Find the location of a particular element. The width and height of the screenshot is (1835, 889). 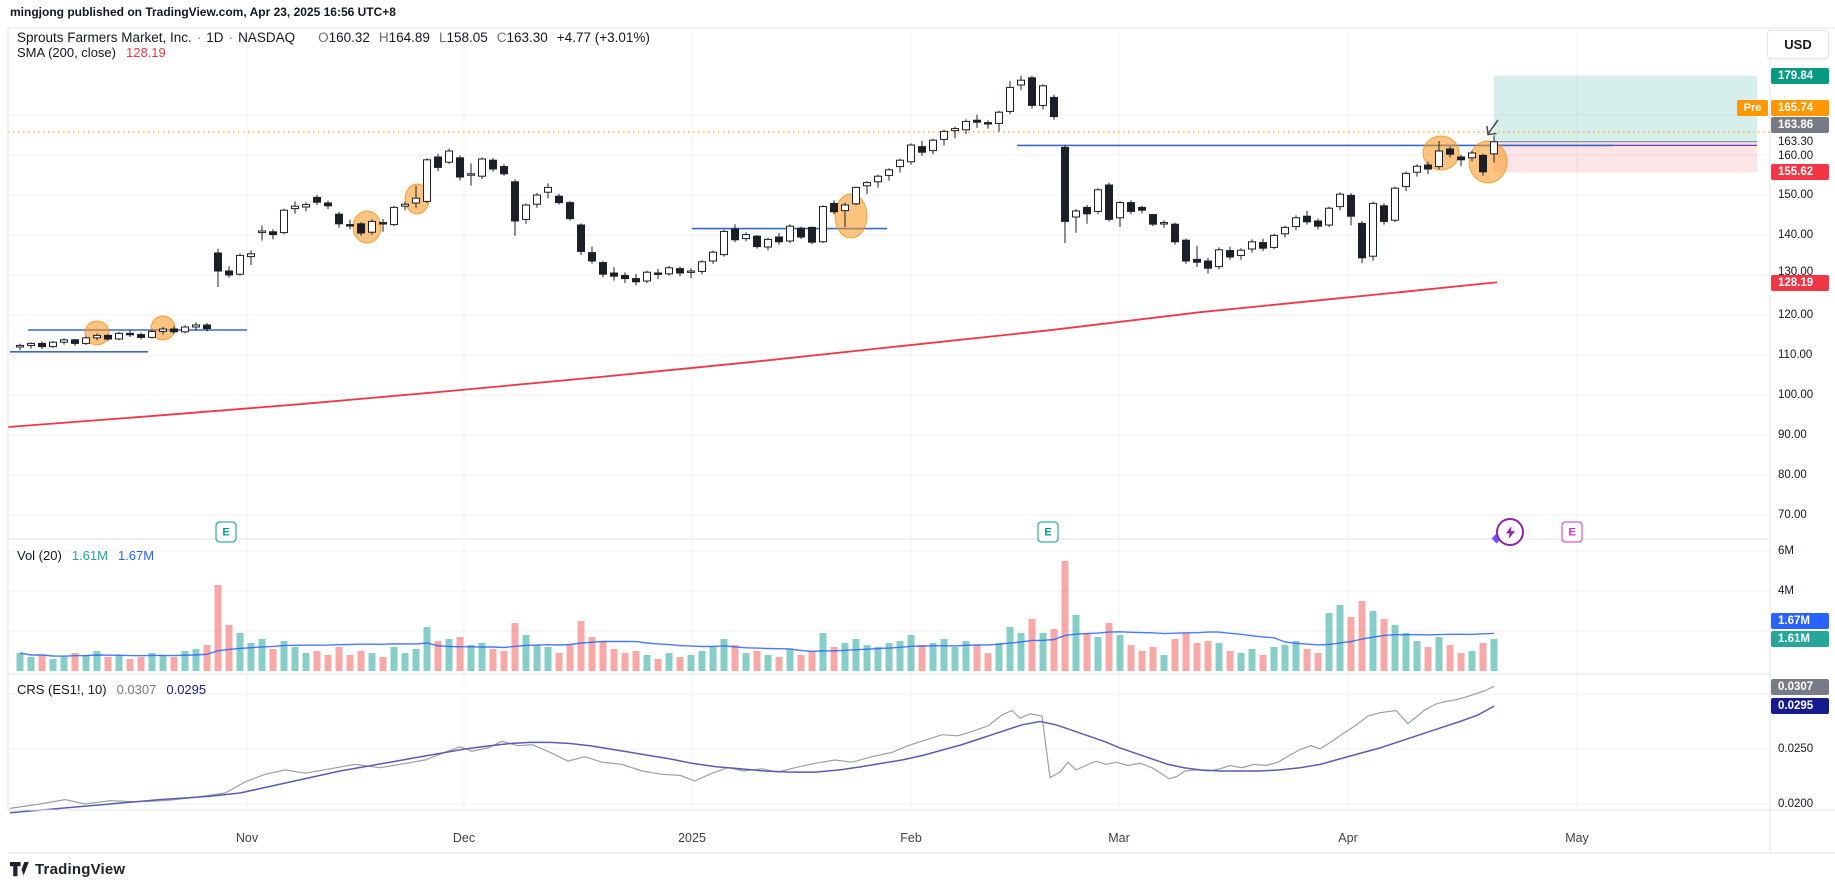

crs-gray-value: 0.0307 is located at coordinates (136, 689).